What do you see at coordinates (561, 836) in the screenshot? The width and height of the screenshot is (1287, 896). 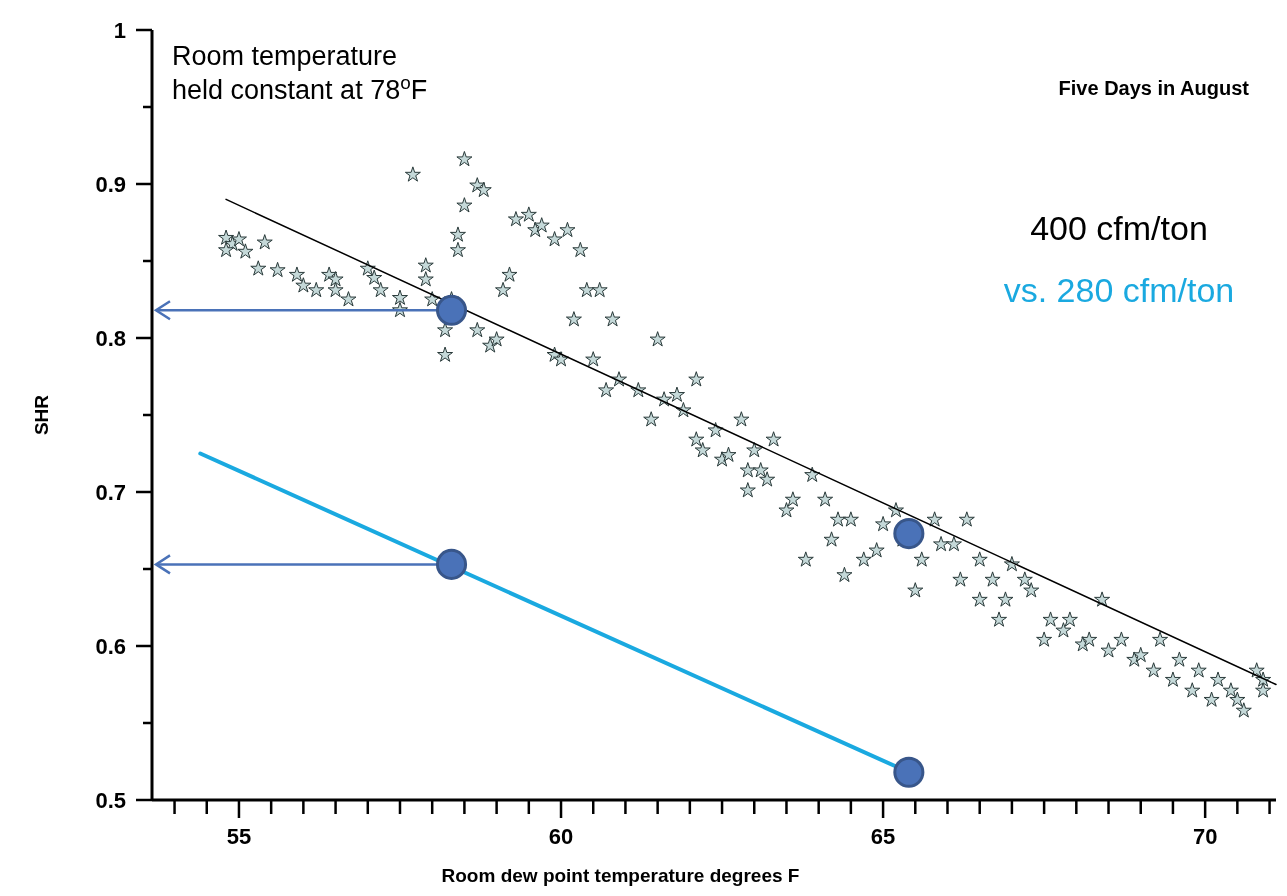 I see `x-tick-label: 60` at bounding box center [561, 836].